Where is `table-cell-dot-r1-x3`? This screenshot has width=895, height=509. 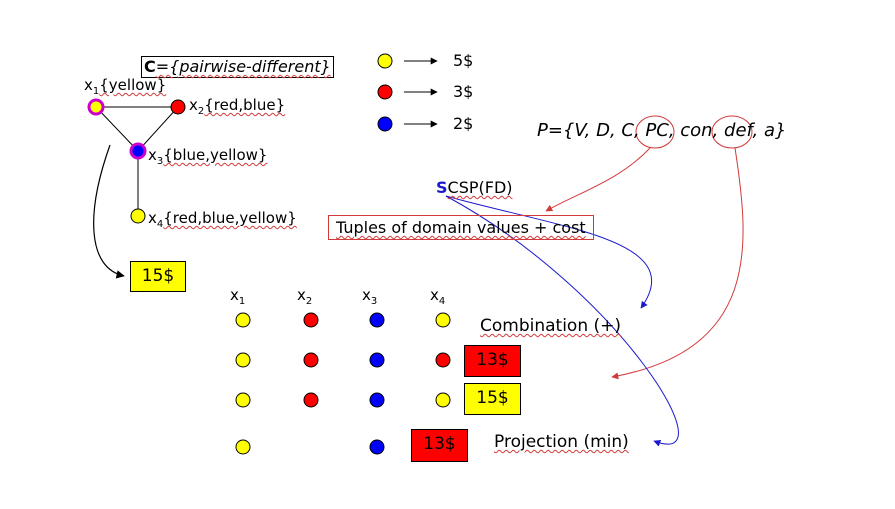 table-cell-dot-r1-x3 is located at coordinates (377, 320).